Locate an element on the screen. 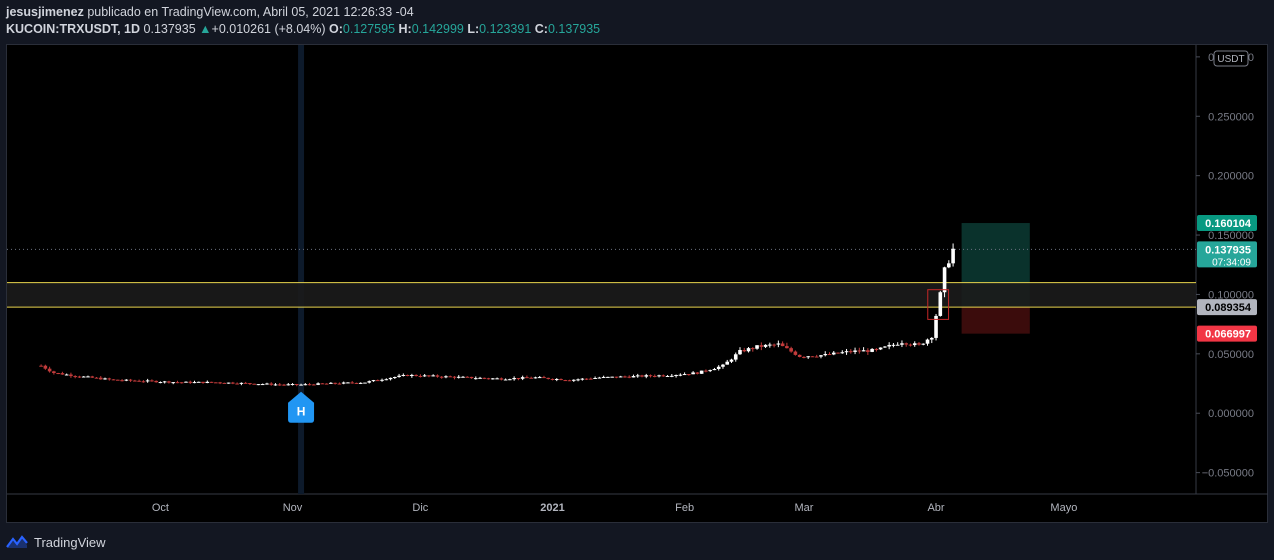 The width and height of the screenshot is (1274, 560). footer-brand: TradingView is located at coordinates (70, 542).